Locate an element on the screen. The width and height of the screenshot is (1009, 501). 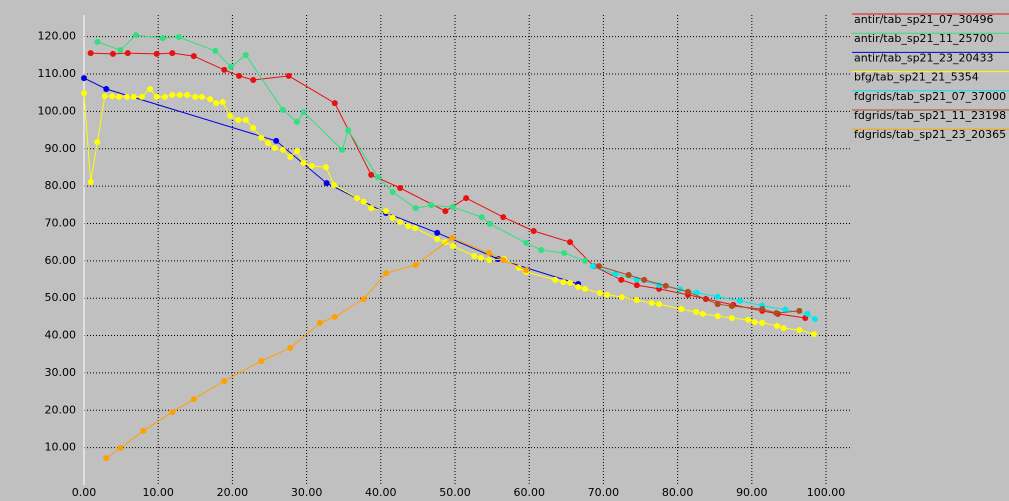
legend-label: fdgrids/tab_sp21_23_20365 is located at coordinates (930, 134).